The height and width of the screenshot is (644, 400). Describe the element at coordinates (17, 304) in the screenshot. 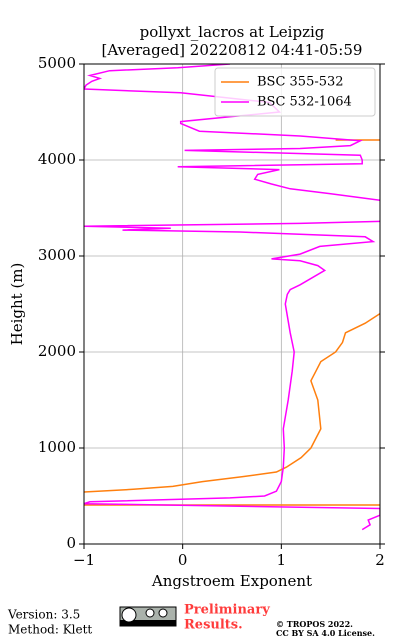

I see `y-axis-label: Height (m)` at that location.